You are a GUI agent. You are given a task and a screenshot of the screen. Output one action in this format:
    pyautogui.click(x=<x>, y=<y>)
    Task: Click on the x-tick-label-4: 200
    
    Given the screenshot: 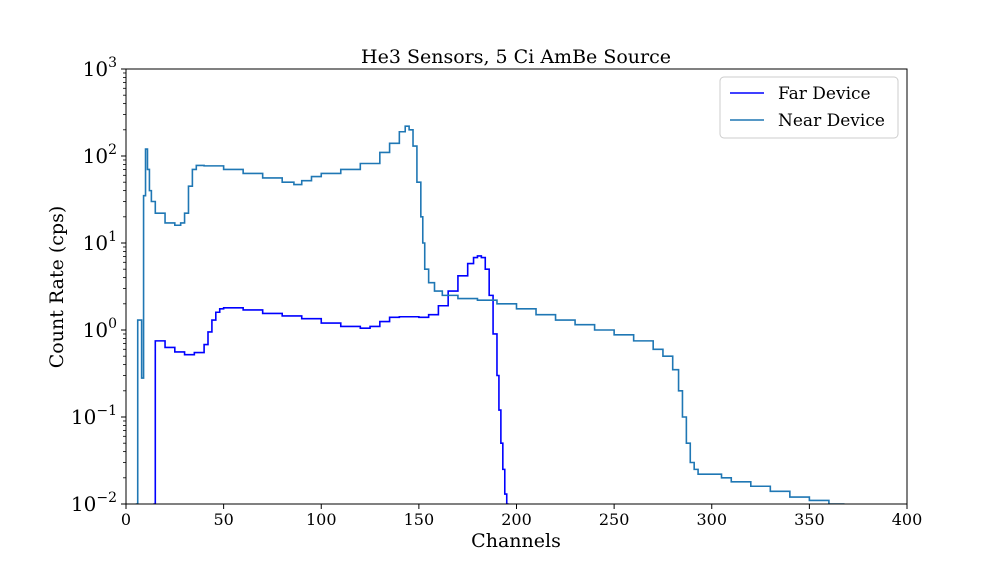 What is the action you would take?
    pyautogui.click(x=516, y=519)
    